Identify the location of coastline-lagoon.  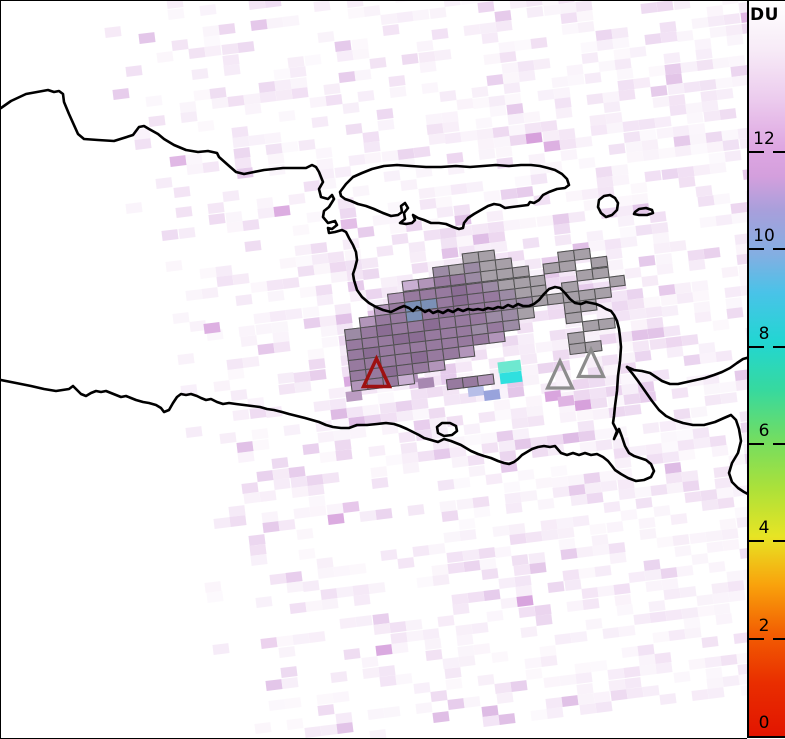
(447, 429).